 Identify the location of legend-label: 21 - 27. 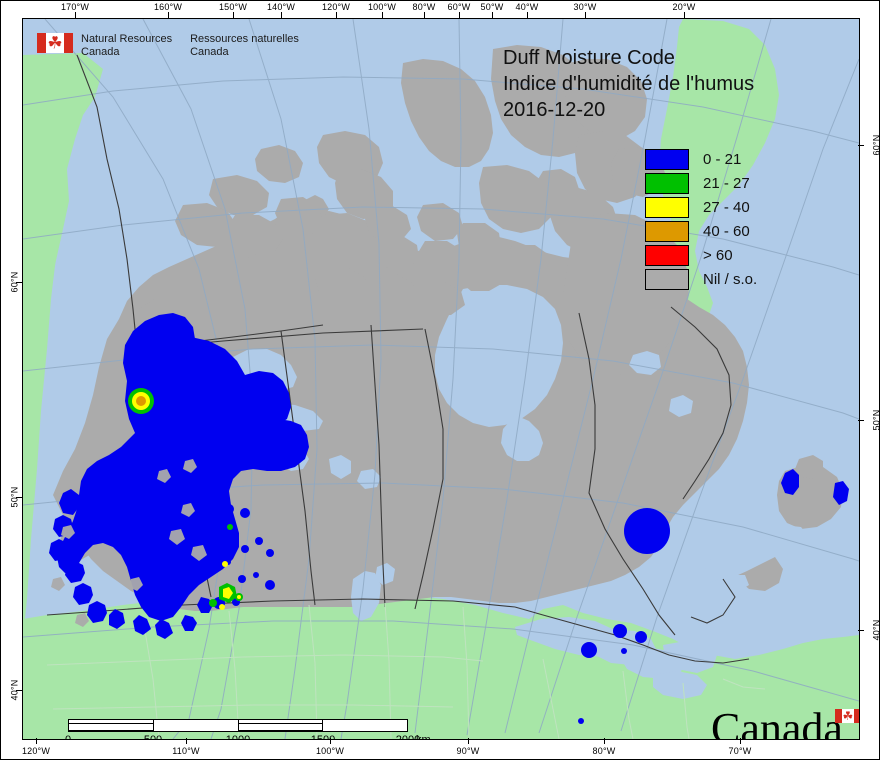
(726, 183).